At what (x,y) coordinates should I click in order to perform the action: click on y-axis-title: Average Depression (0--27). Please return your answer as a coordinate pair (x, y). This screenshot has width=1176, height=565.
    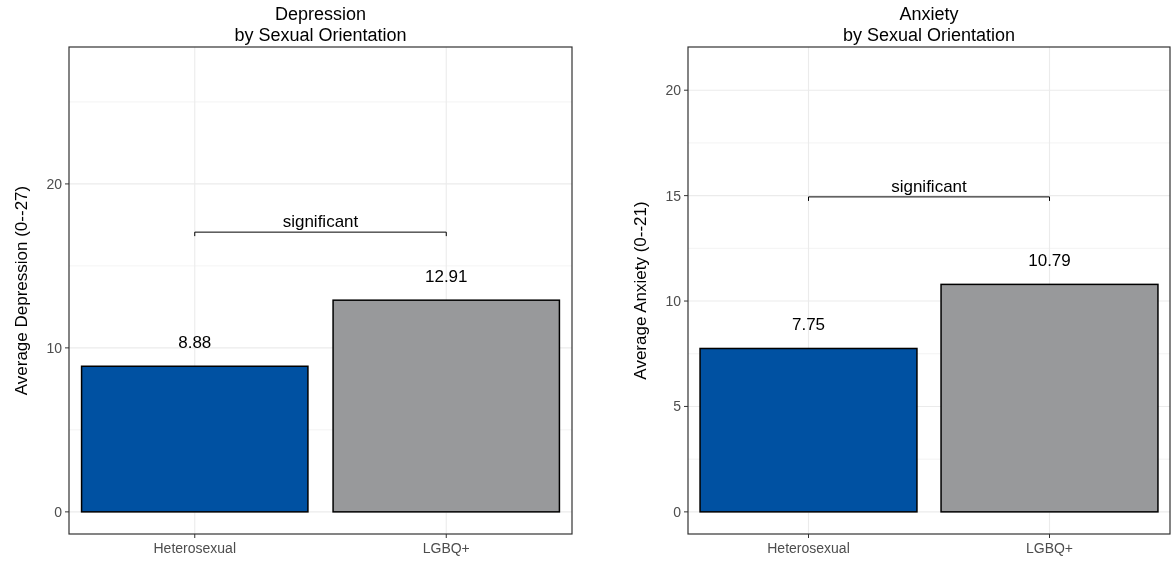
    Looking at the image, I should click on (21, 290).